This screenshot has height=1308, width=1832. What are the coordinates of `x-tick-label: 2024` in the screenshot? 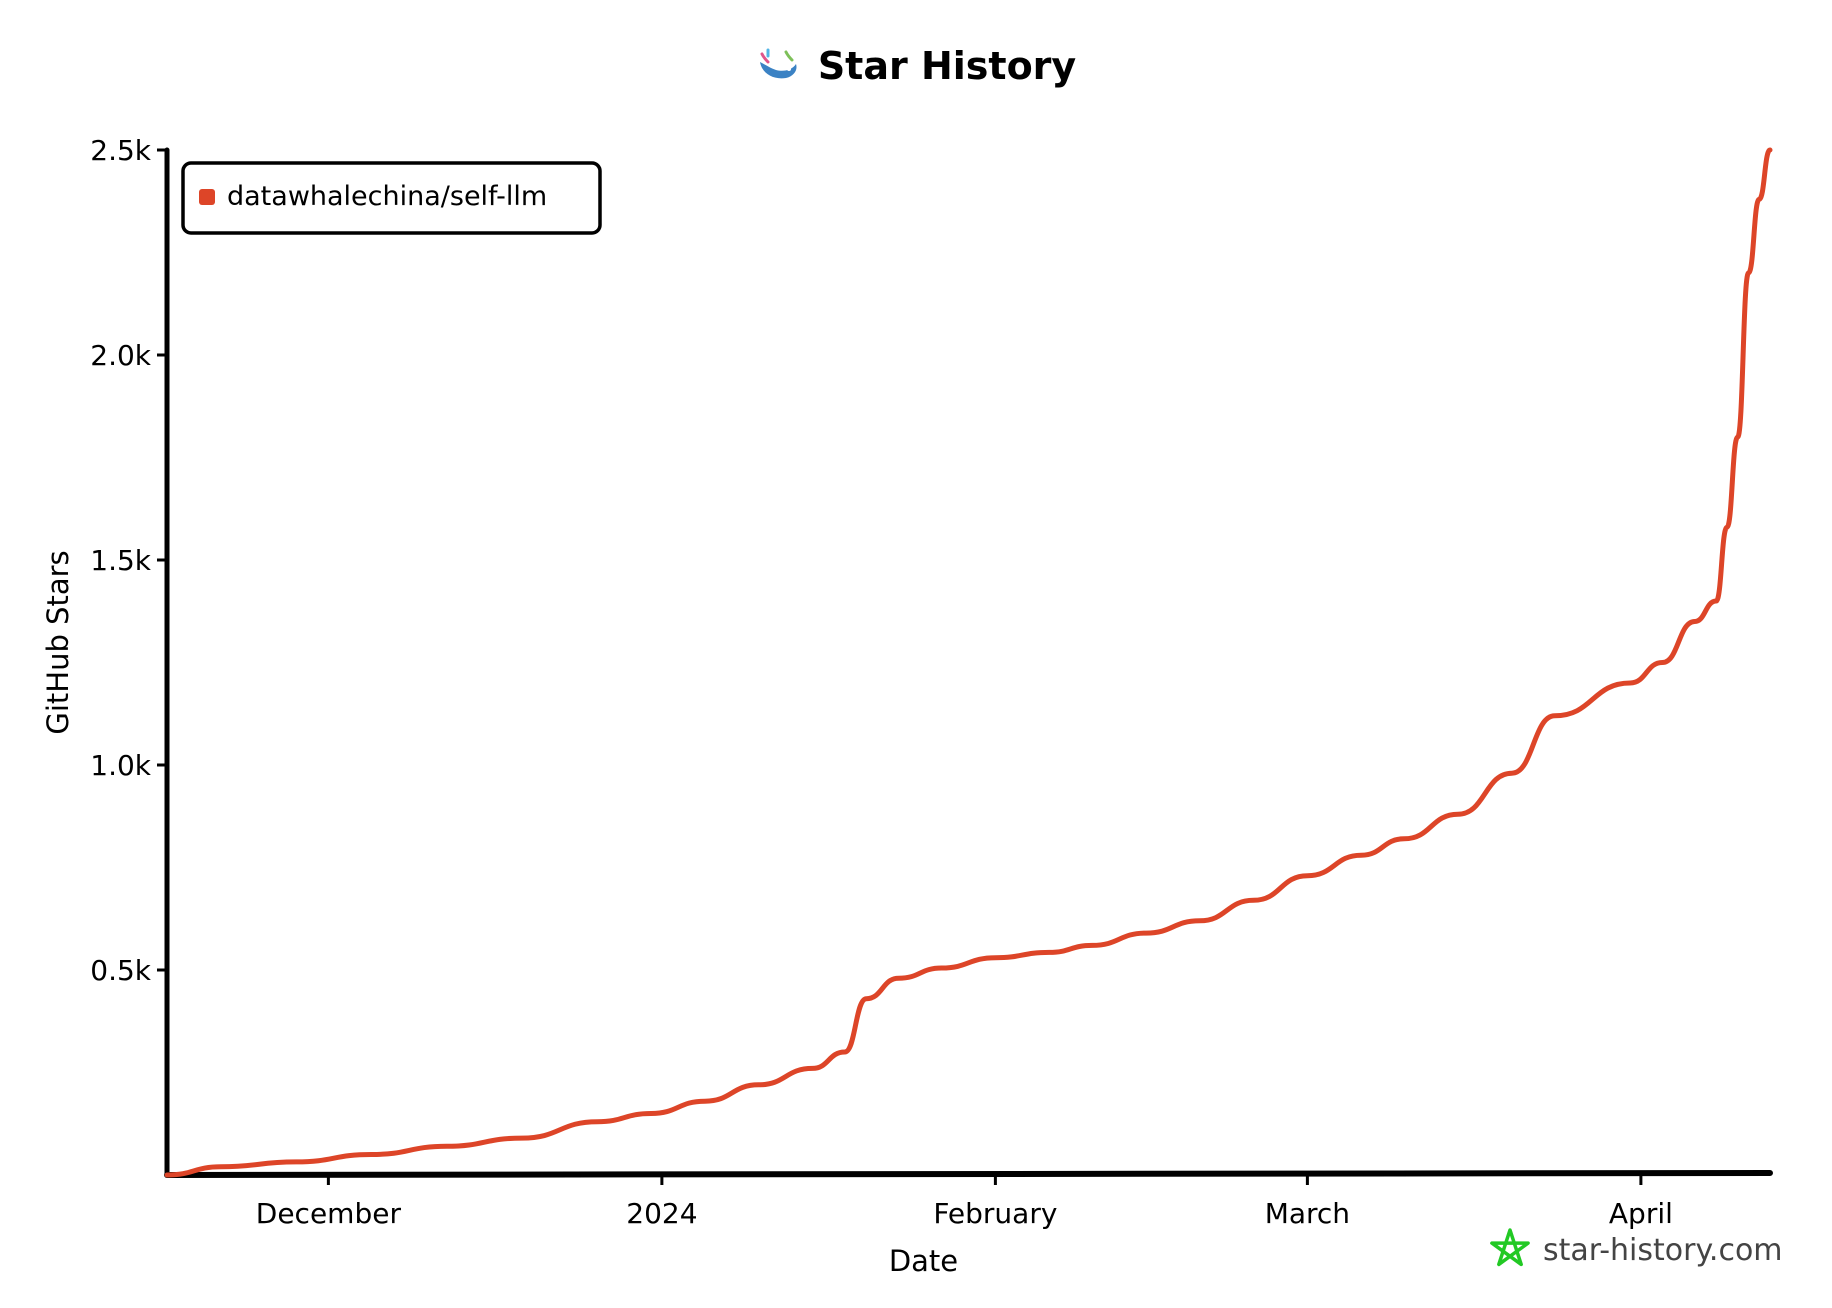 It's located at (661, 1213).